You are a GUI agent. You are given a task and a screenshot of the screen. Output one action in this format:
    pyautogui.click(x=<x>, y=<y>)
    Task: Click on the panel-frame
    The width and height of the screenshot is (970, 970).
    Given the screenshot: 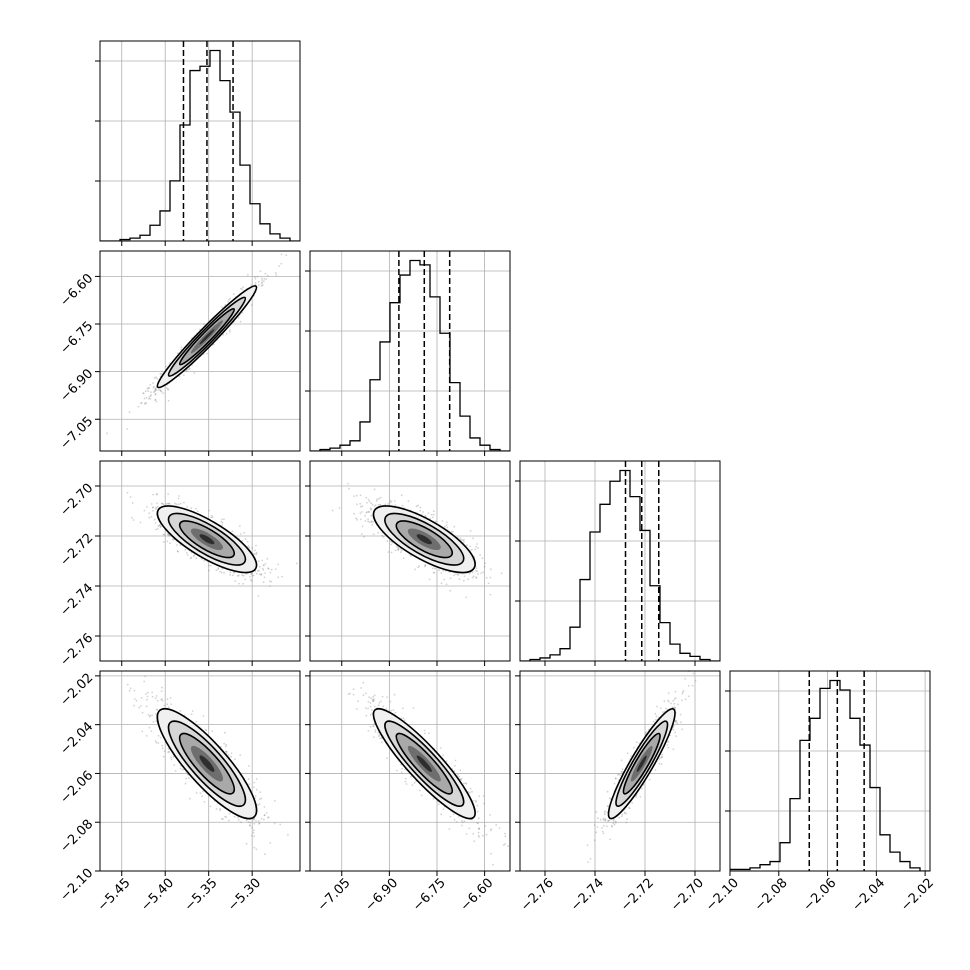 What is the action you would take?
    pyautogui.click(x=410, y=351)
    